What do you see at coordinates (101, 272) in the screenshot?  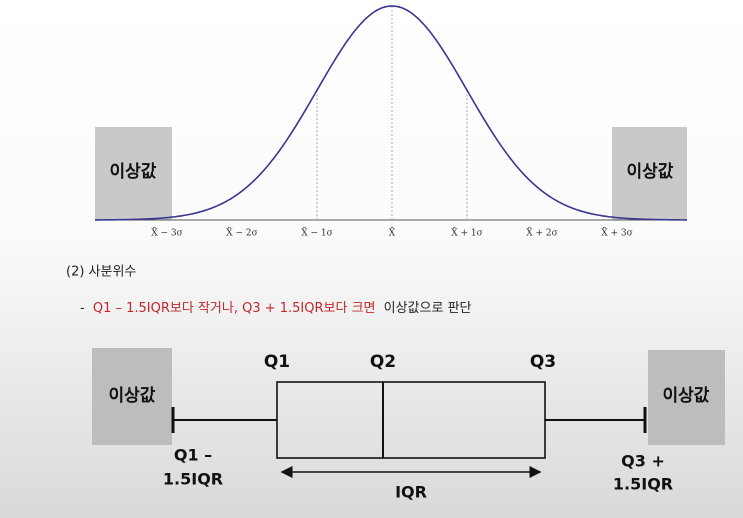 I see `section-heading: (2) 사분위수` at bounding box center [101, 272].